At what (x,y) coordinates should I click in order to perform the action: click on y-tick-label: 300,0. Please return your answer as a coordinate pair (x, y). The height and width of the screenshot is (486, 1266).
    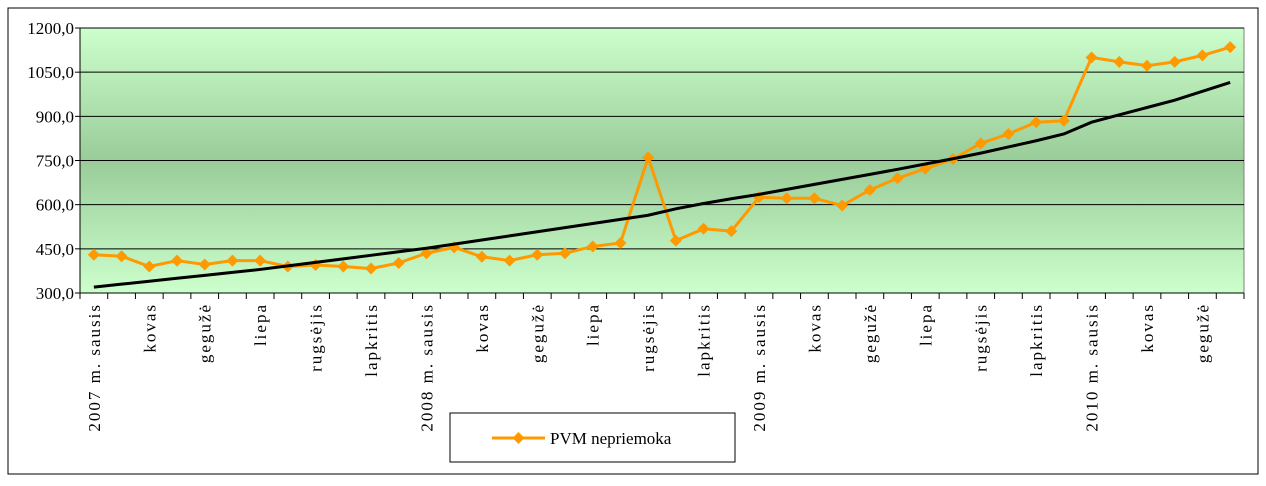
    Looking at the image, I should click on (55, 293).